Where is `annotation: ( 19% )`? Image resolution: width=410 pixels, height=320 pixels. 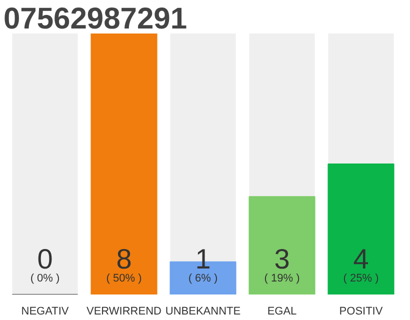
annotation: ( 19% ) is located at coordinates (282, 278).